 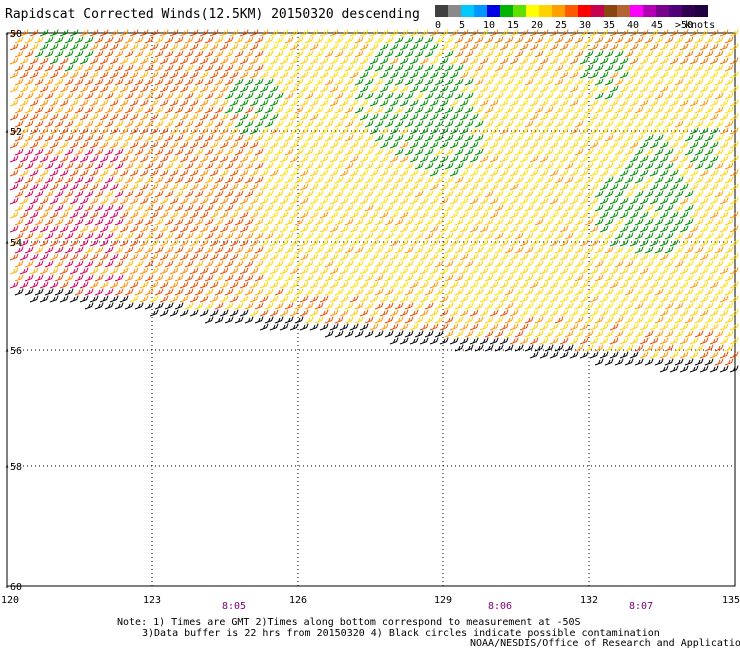 What do you see at coordinates (234, 606) in the screenshot?
I see `time-label: 8:05` at bounding box center [234, 606].